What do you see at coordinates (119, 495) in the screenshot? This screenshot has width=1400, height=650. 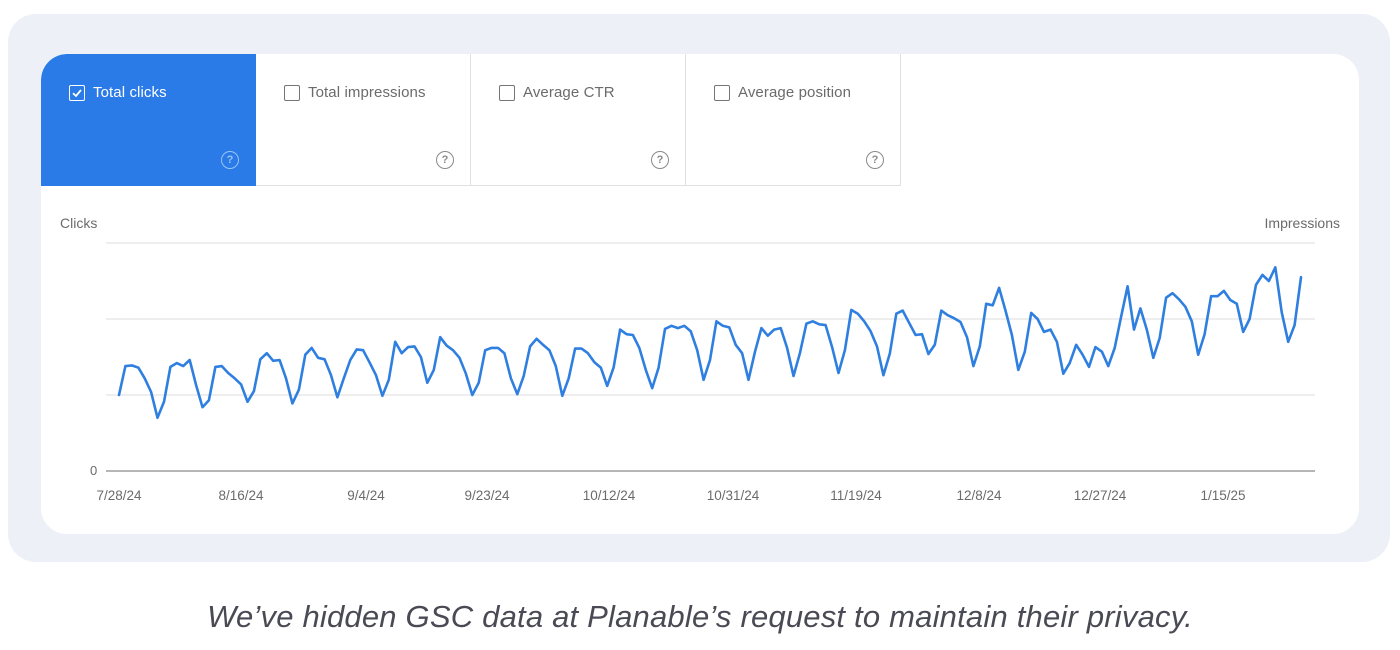 I see `x-tick-label: 7/28/24` at bounding box center [119, 495].